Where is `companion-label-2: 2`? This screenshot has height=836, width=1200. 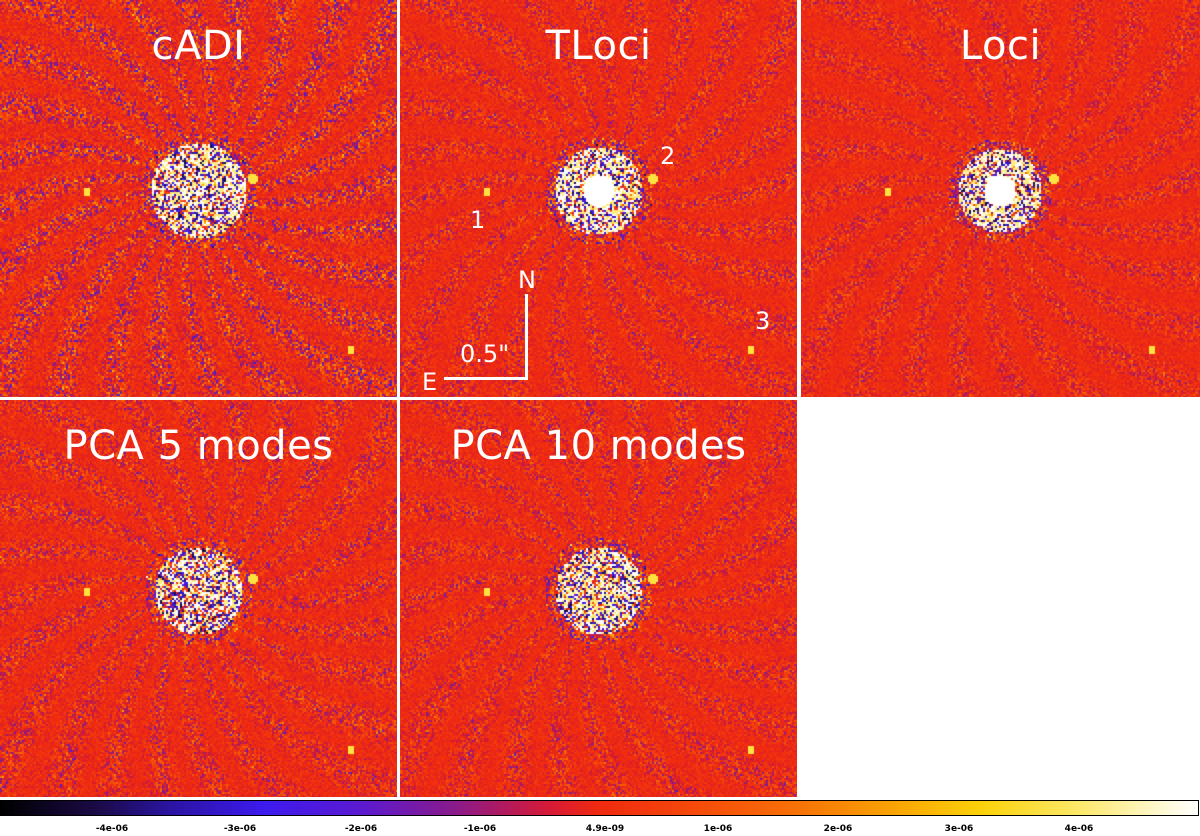
companion-label-2: 2 is located at coordinates (668, 156).